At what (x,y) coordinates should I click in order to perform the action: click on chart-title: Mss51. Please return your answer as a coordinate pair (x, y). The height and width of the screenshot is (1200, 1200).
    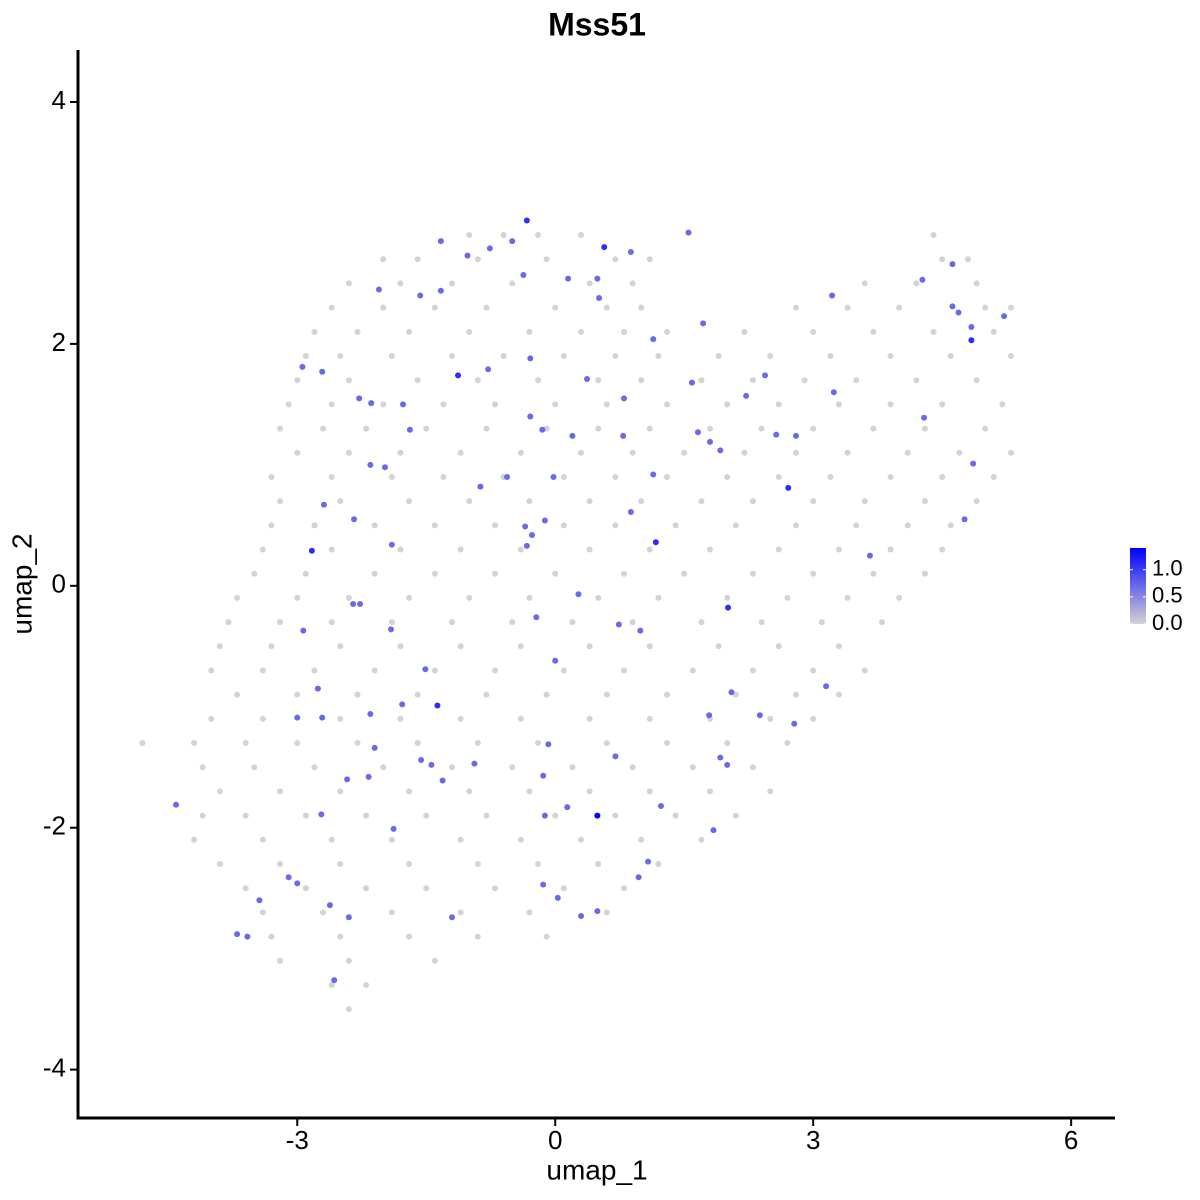
    Looking at the image, I should click on (597, 24).